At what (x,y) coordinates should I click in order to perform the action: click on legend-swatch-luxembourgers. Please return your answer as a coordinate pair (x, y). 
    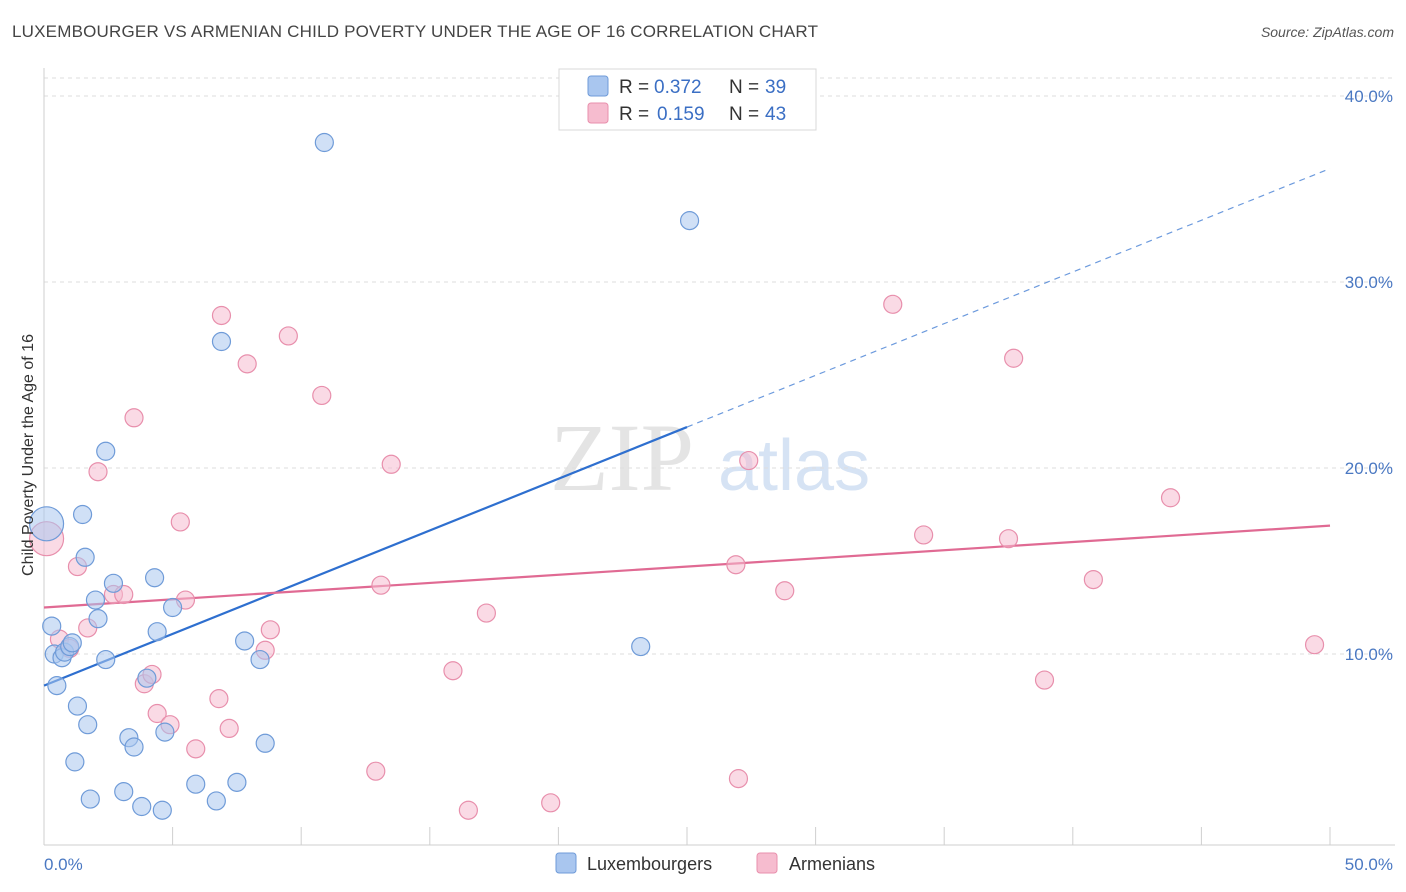
    Looking at the image, I should click on (598, 86).